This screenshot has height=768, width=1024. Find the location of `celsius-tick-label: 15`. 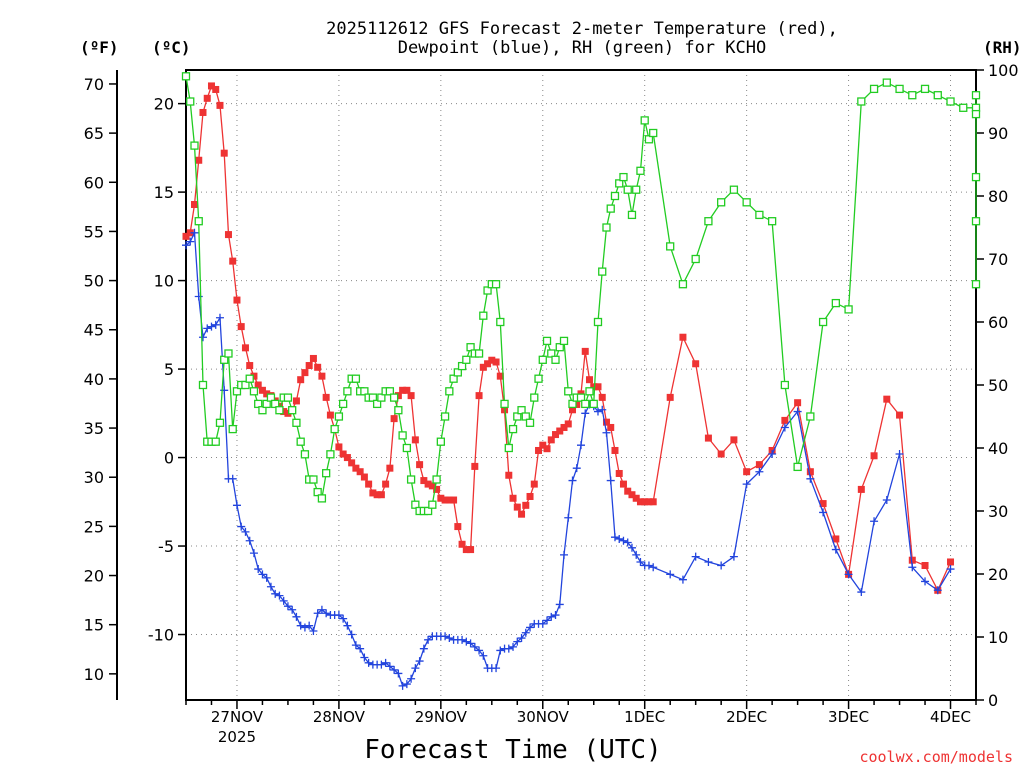

celsius-tick-label: 15 is located at coordinates (164, 192).